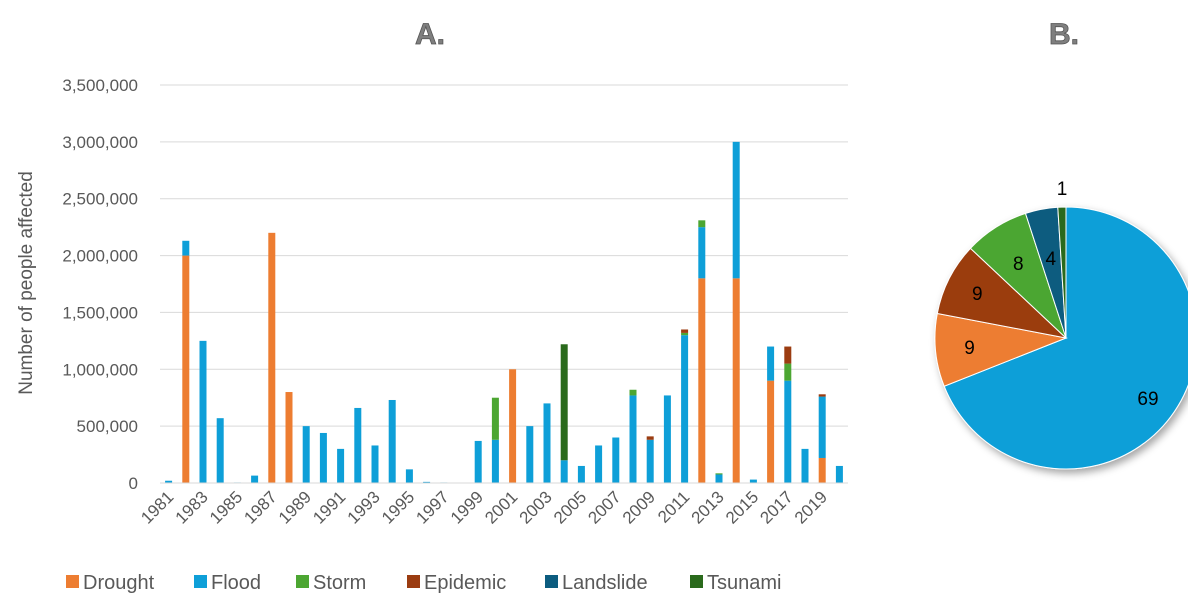  I want to click on bar-flood-2007, so click(616, 460).